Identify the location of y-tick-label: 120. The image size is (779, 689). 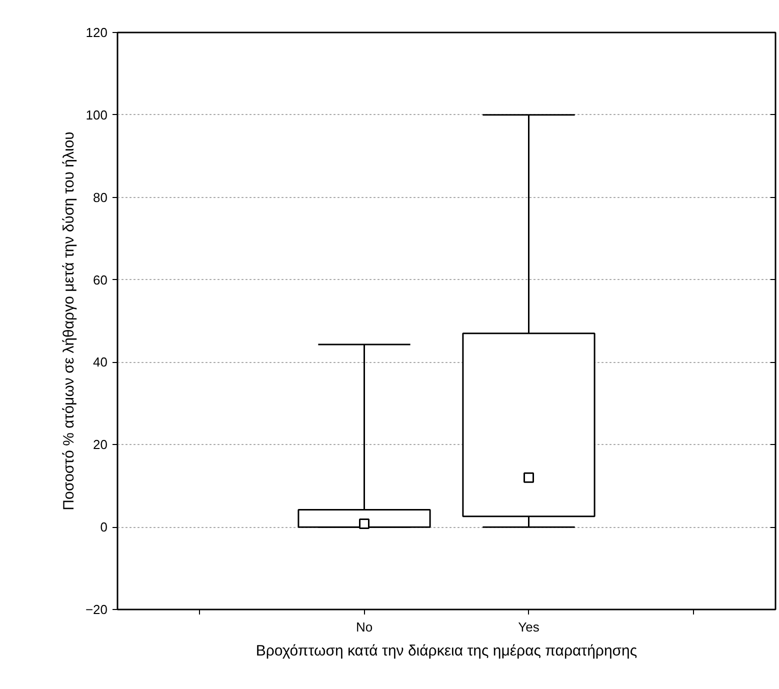
(97, 32).